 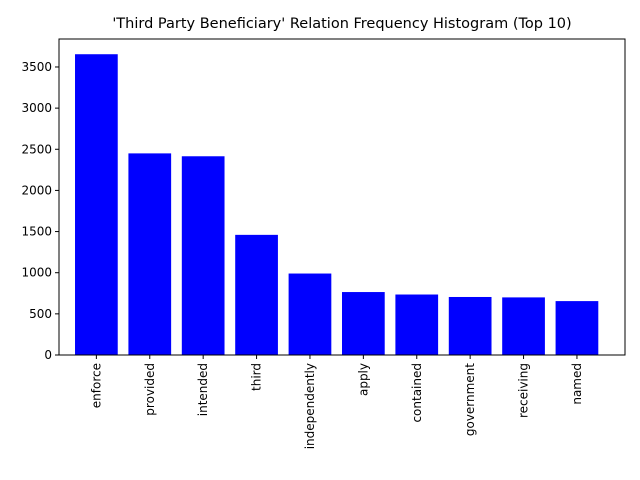 What do you see at coordinates (310, 406) in the screenshot?
I see `x-tick-label: independently` at bounding box center [310, 406].